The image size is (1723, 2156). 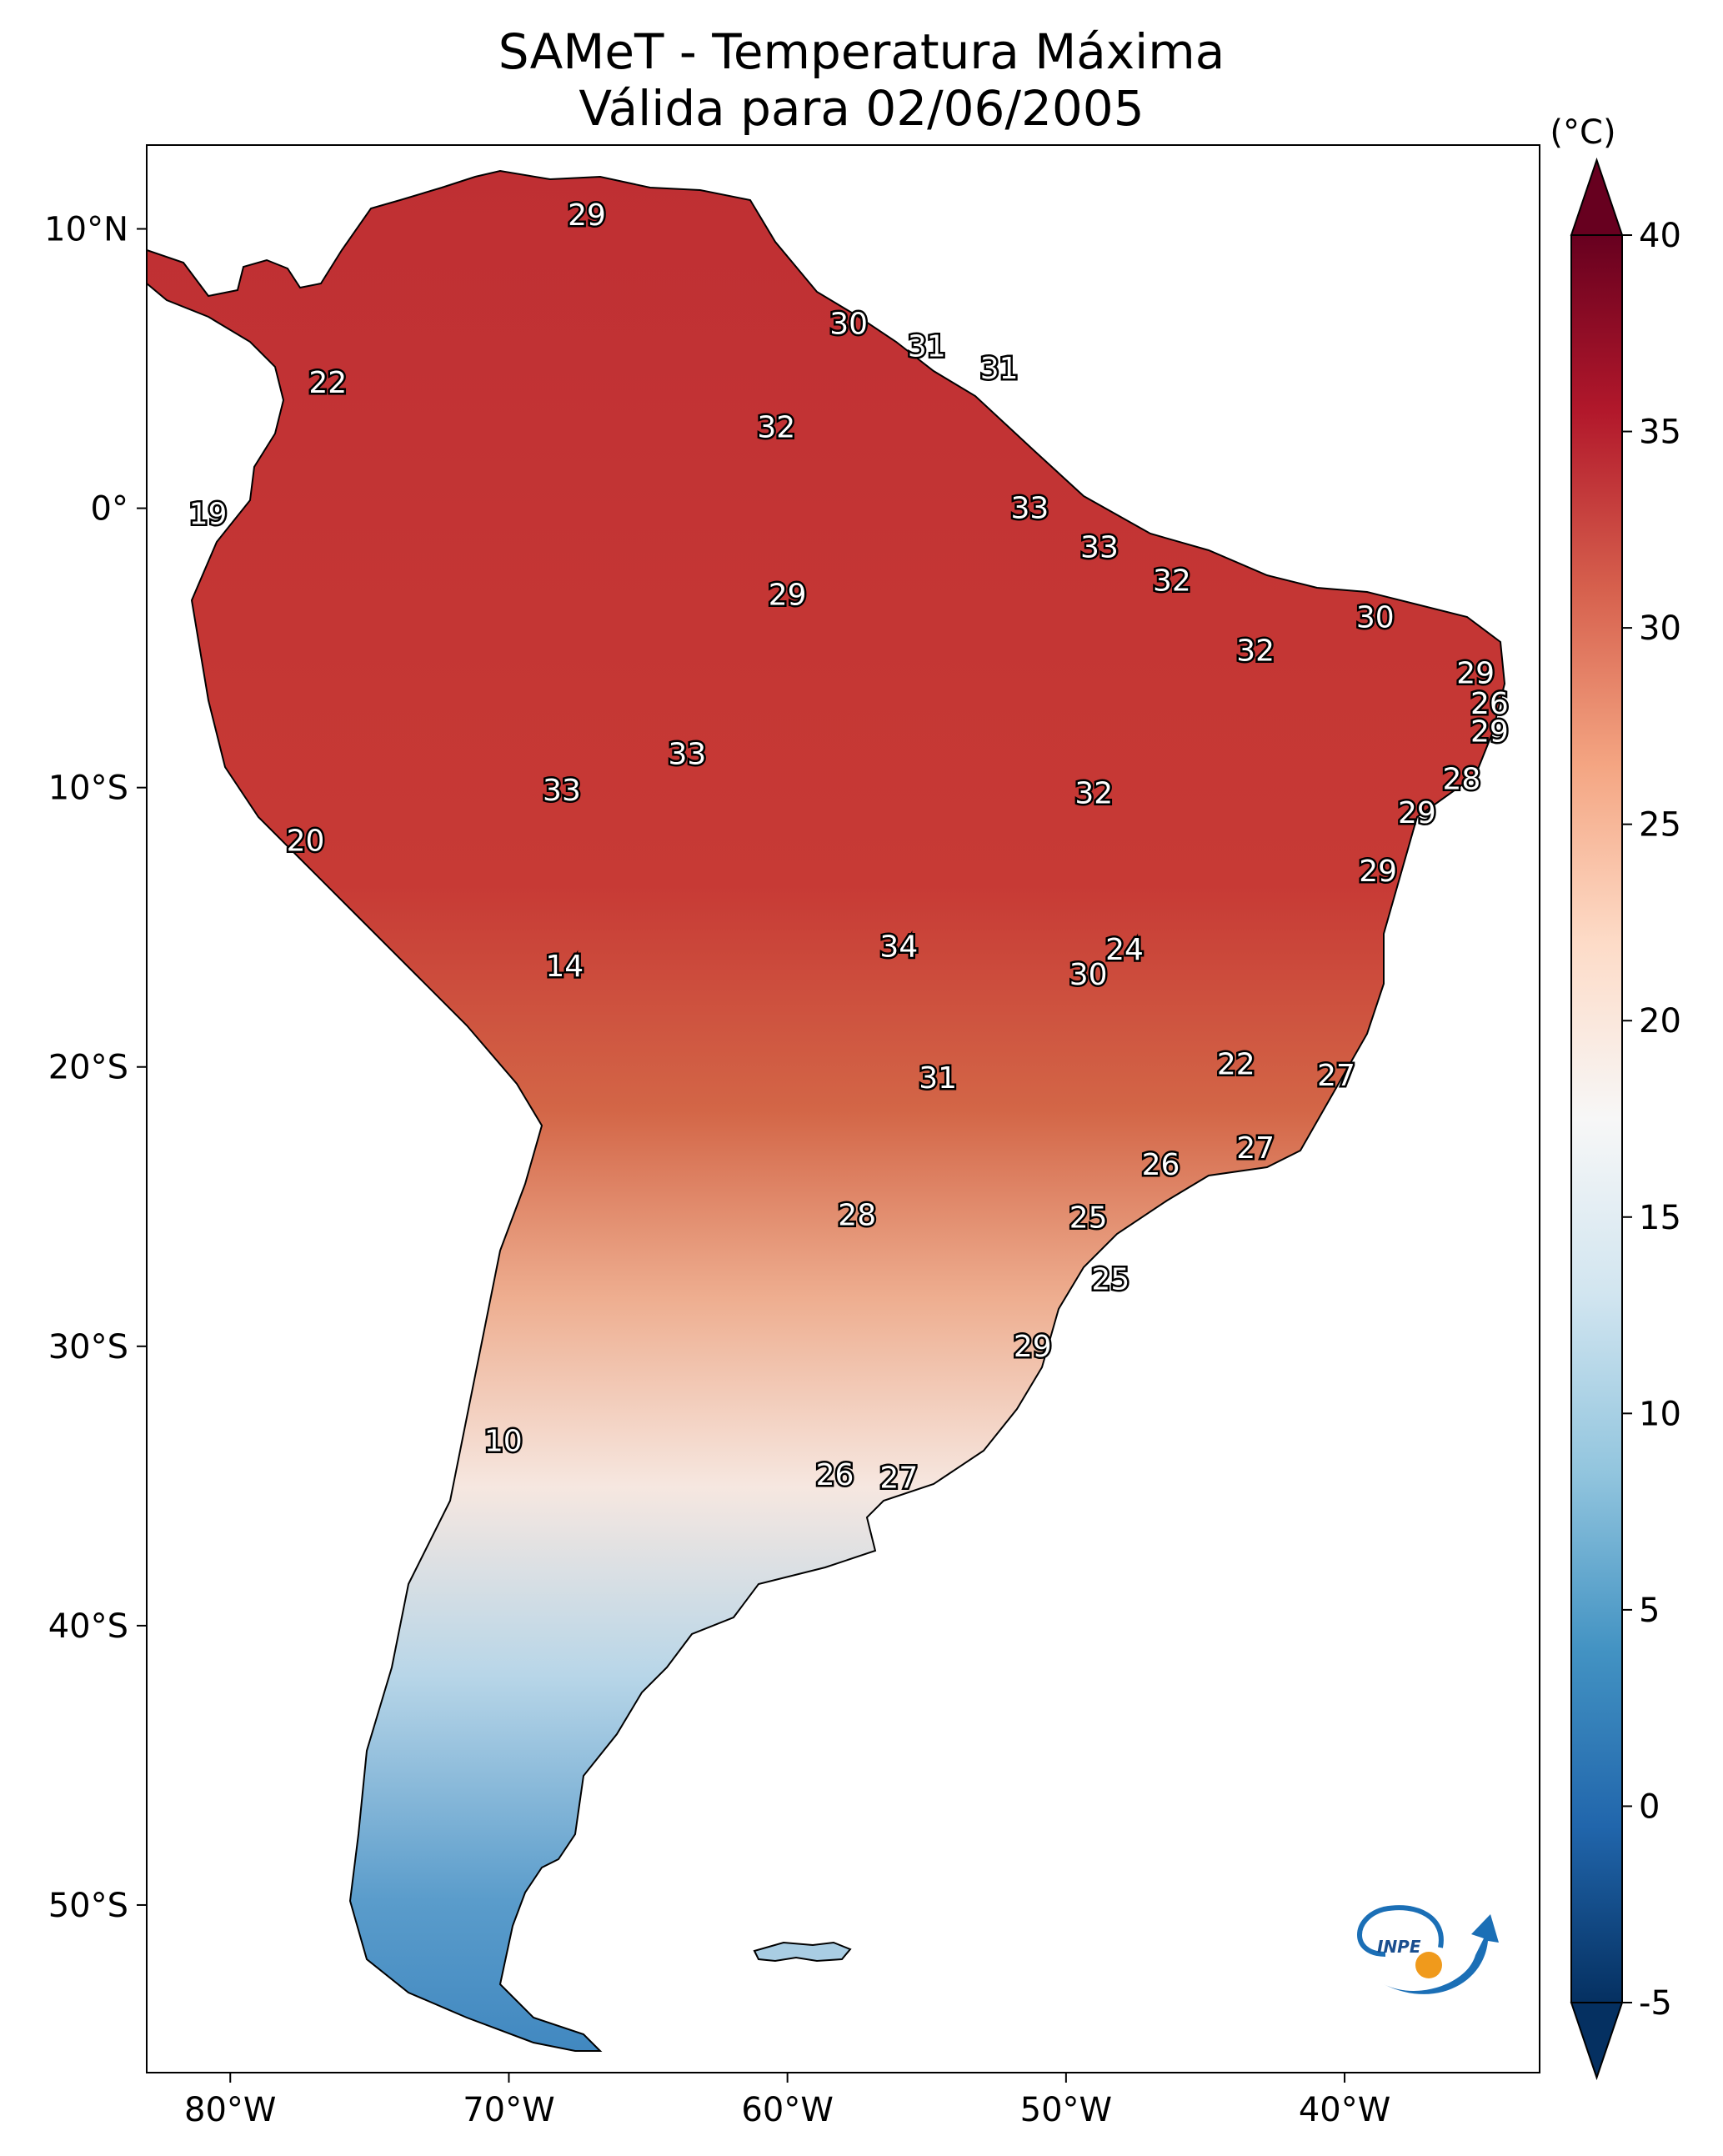 What do you see at coordinates (1660, 1021) in the screenshot?
I see `colorbar-tick-label: 20` at bounding box center [1660, 1021].